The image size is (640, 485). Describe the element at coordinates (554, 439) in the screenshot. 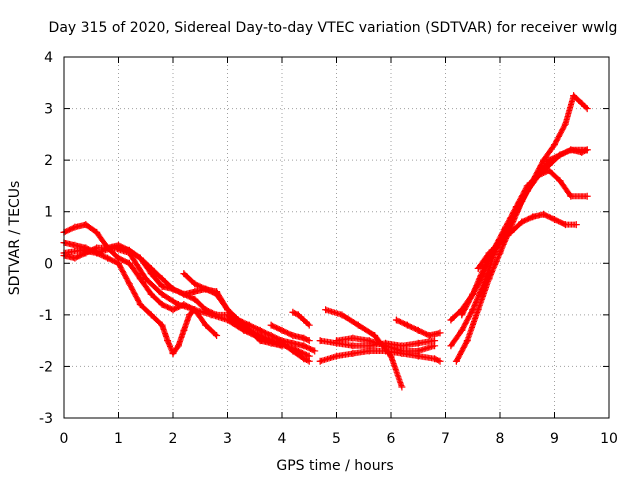

I see `x-tick-label: 9` at that location.